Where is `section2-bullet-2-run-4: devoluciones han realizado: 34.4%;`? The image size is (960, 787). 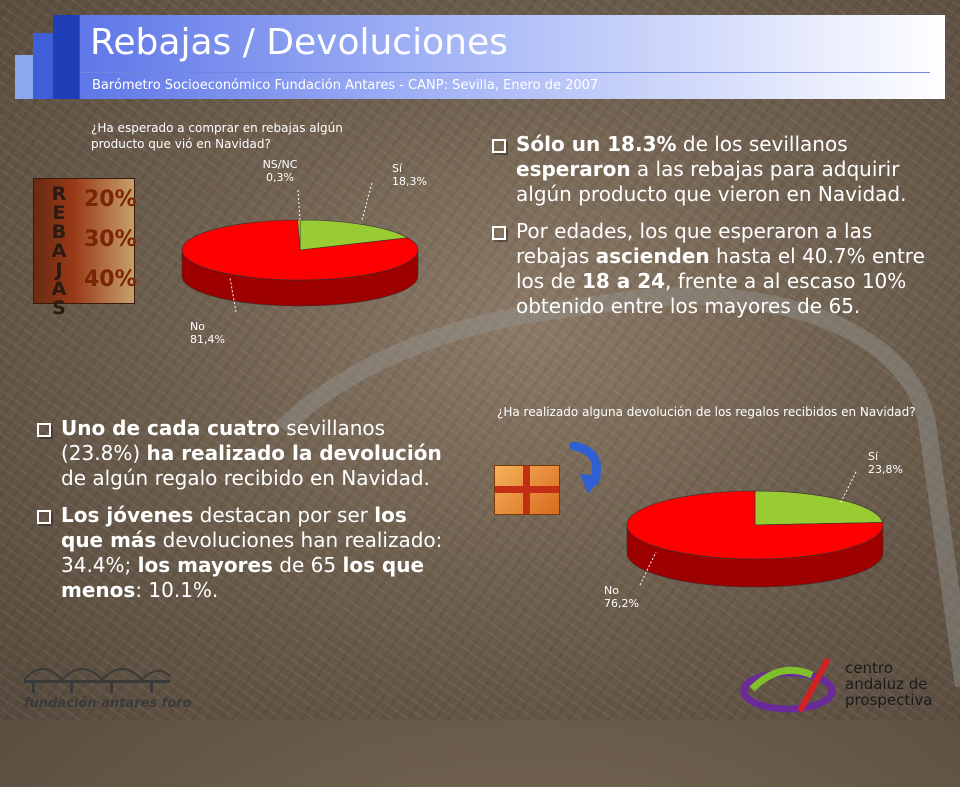
section2-bullet-2-run-4: devoluciones han realizado: 34.4%; is located at coordinates (252, 552).